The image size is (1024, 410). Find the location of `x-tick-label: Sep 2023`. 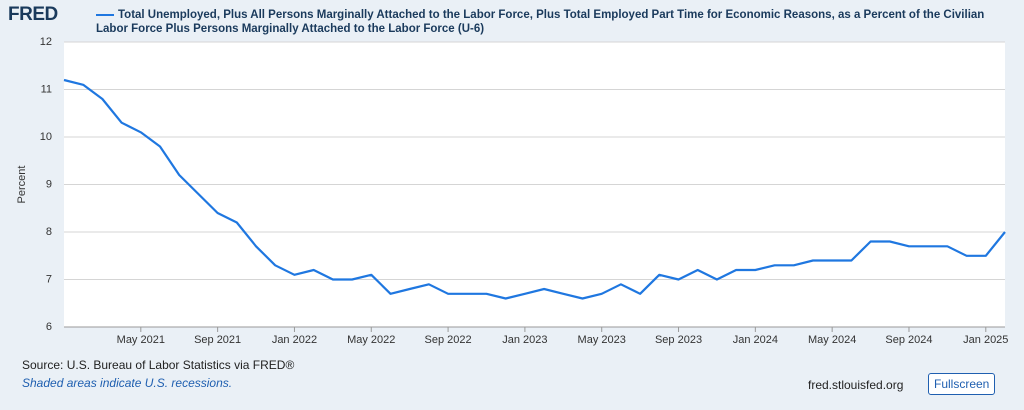

x-tick-label: Sep 2023 is located at coordinates (678, 340).